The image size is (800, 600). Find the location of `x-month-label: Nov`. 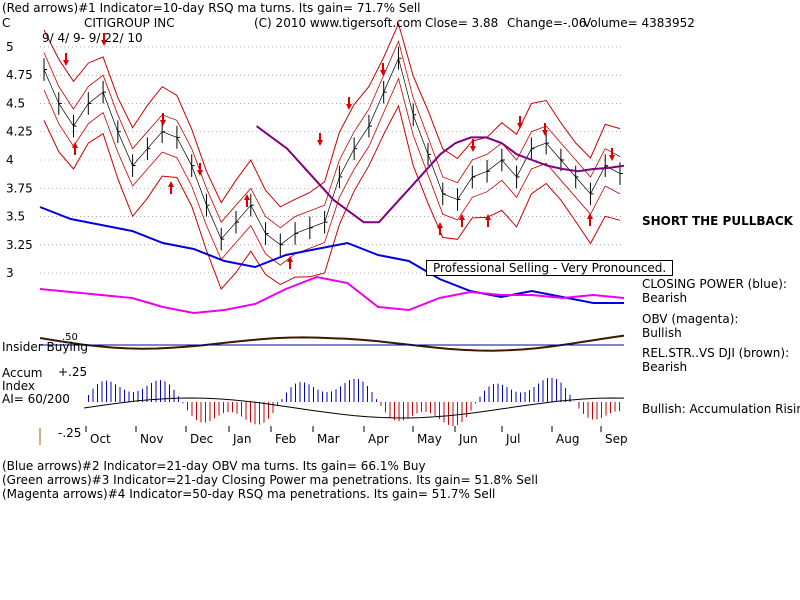

x-month-label: Nov is located at coordinates (151, 439).